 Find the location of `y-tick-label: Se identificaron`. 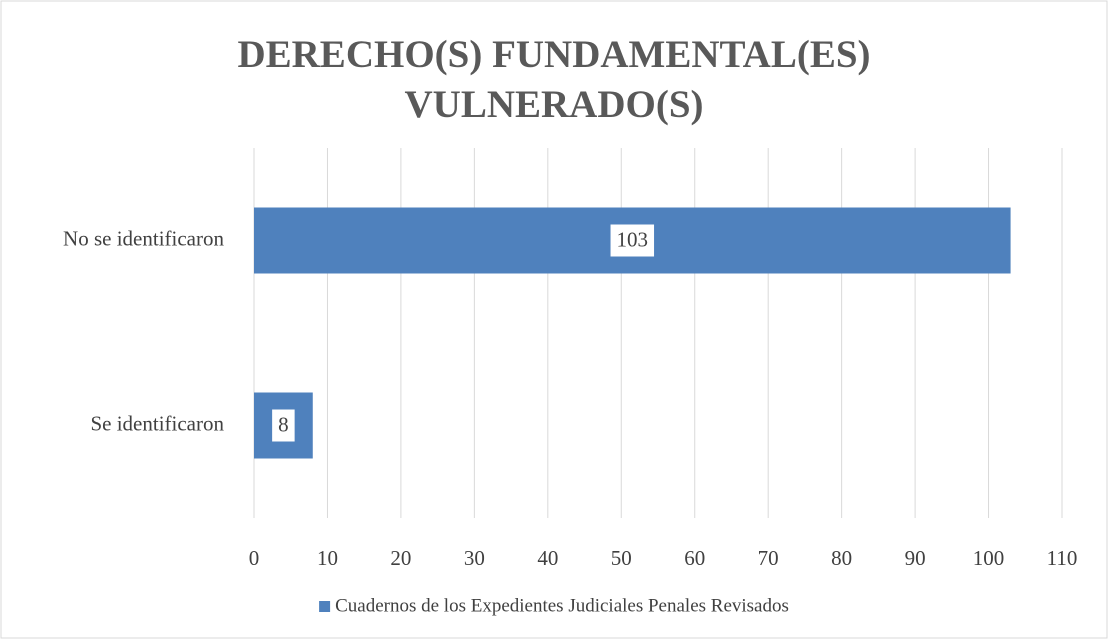

y-tick-label: Se identificaron is located at coordinates (157, 423).